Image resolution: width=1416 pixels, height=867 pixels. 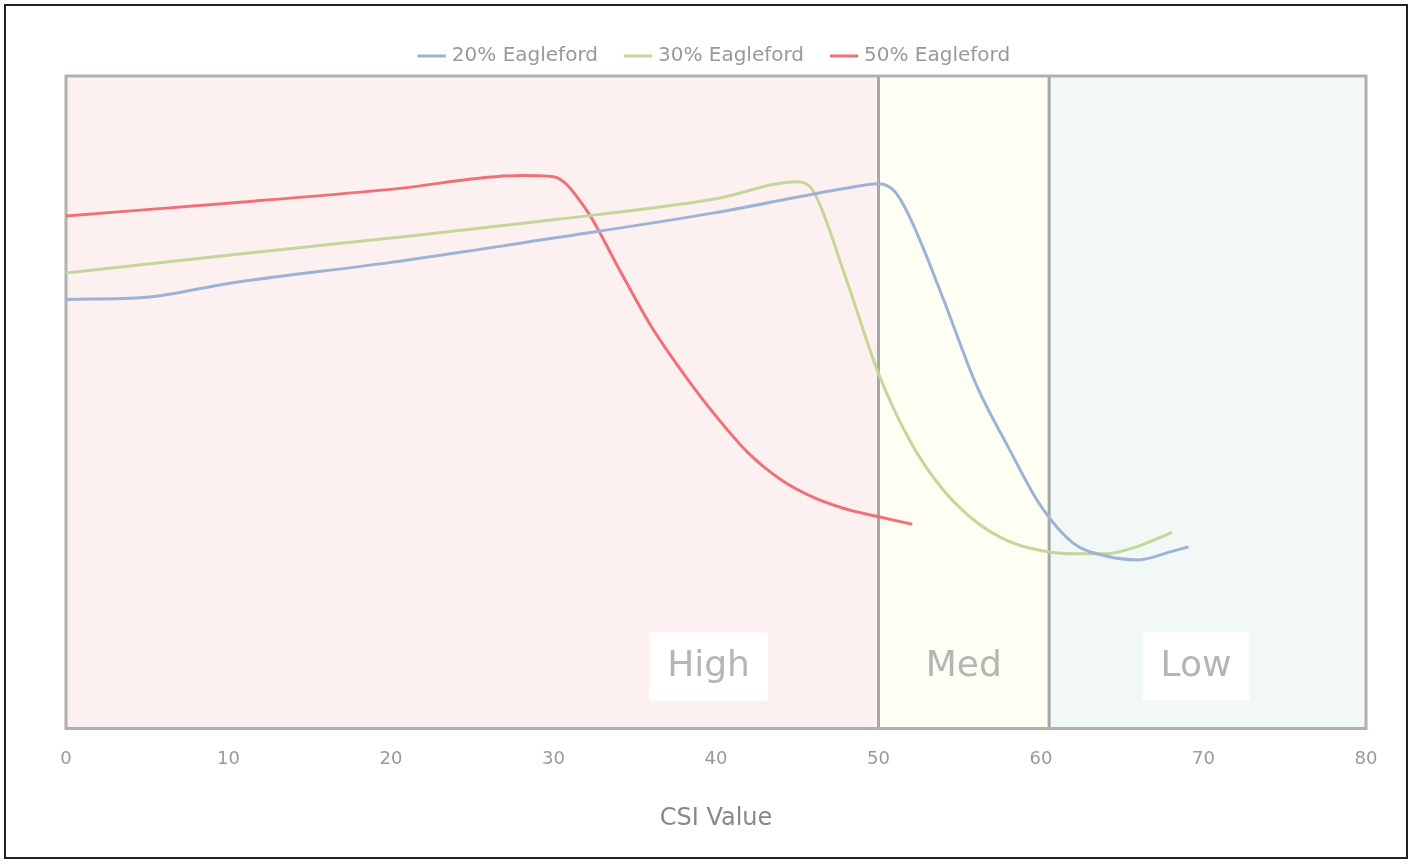 What do you see at coordinates (524, 54) in the screenshot?
I see `legend-label: 20% Eagleford` at bounding box center [524, 54].